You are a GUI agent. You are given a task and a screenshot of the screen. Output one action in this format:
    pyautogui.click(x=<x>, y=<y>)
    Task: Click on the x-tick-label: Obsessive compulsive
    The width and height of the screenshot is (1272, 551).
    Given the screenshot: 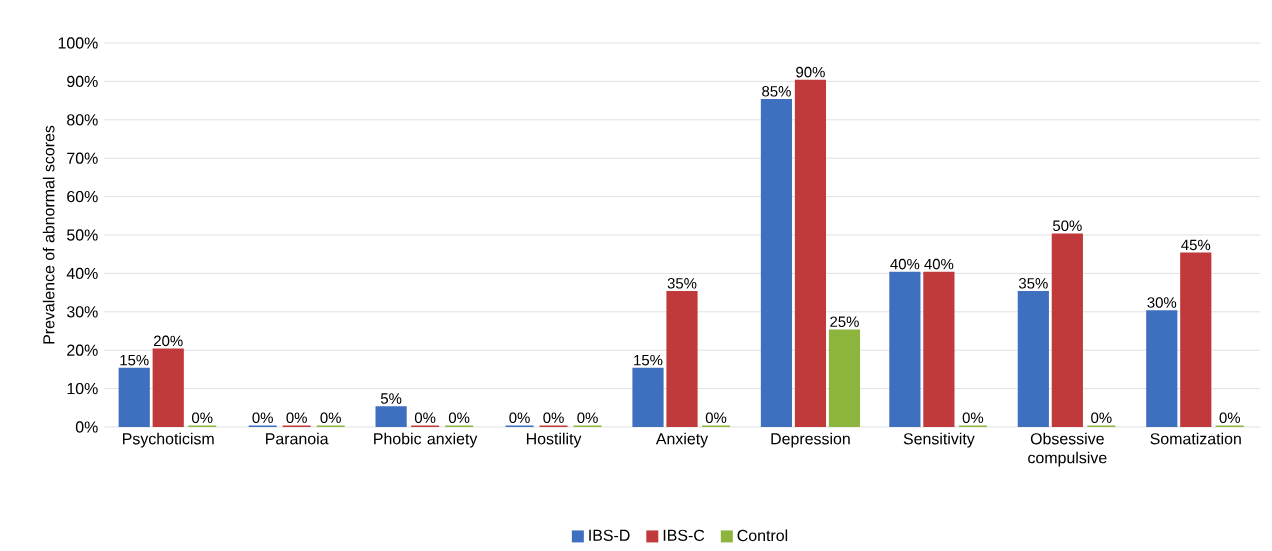 What is the action you would take?
    pyautogui.click(x=1067, y=449)
    